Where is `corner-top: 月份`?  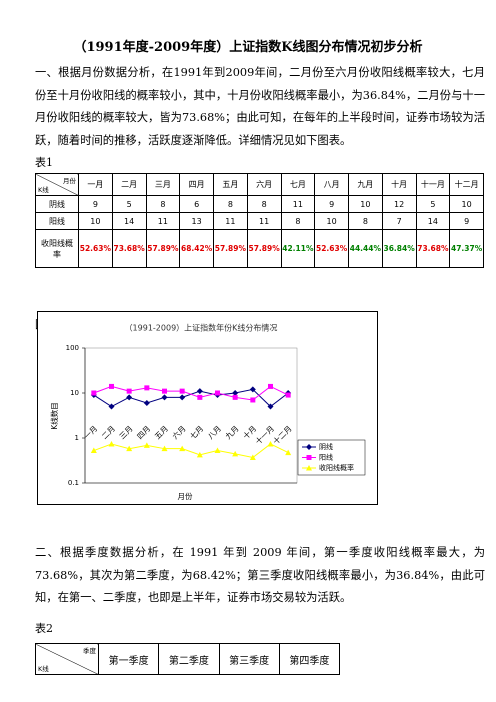
corner-top: 月份 is located at coordinates (69, 181).